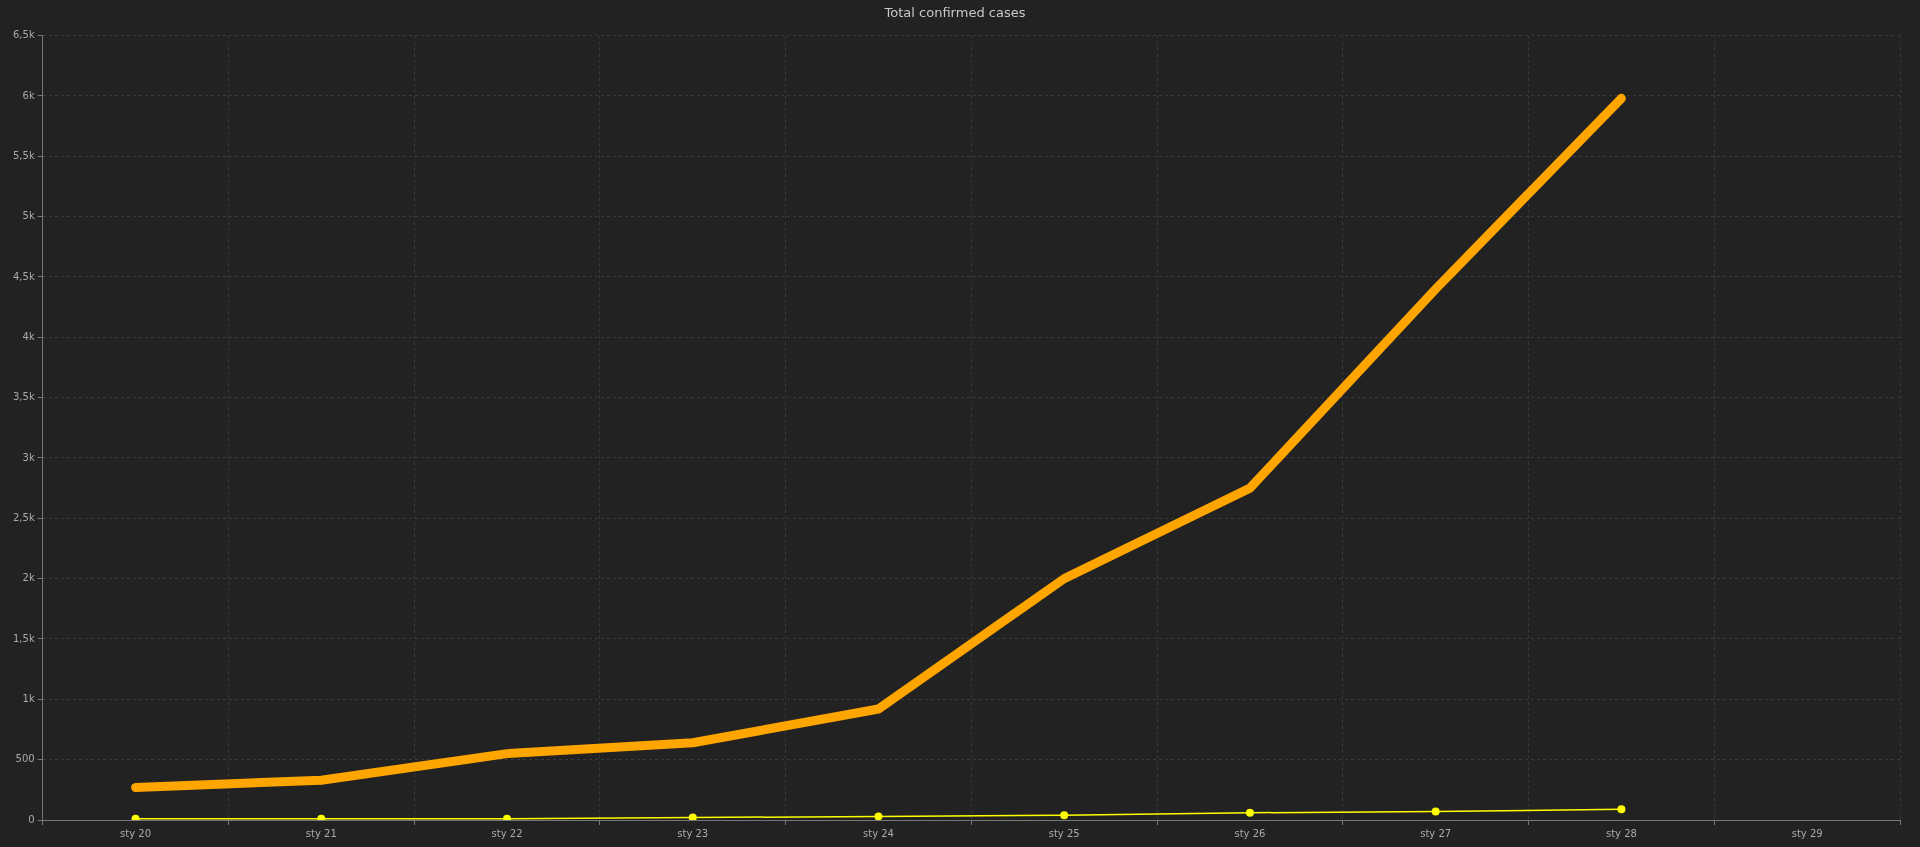 The image size is (1920, 847). What do you see at coordinates (693, 833) in the screenshot?
I see `x-tick-label: sty 23` at bounding box center [693, 833].